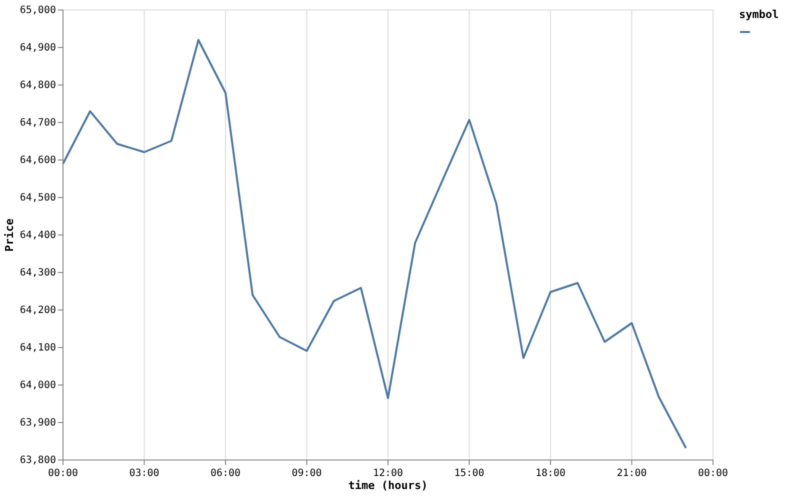  I want to click on y-tick-label: 64,600, so click(38, 160).